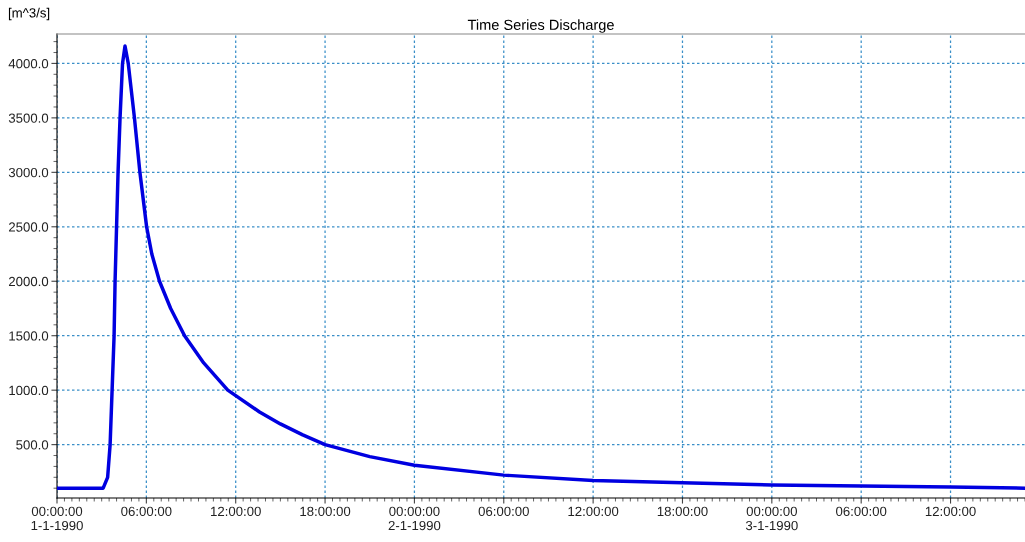 The height and width of the screenshot is (542, 1025). I want to click on y-tick-label: 2500.0, so click(28, 227).